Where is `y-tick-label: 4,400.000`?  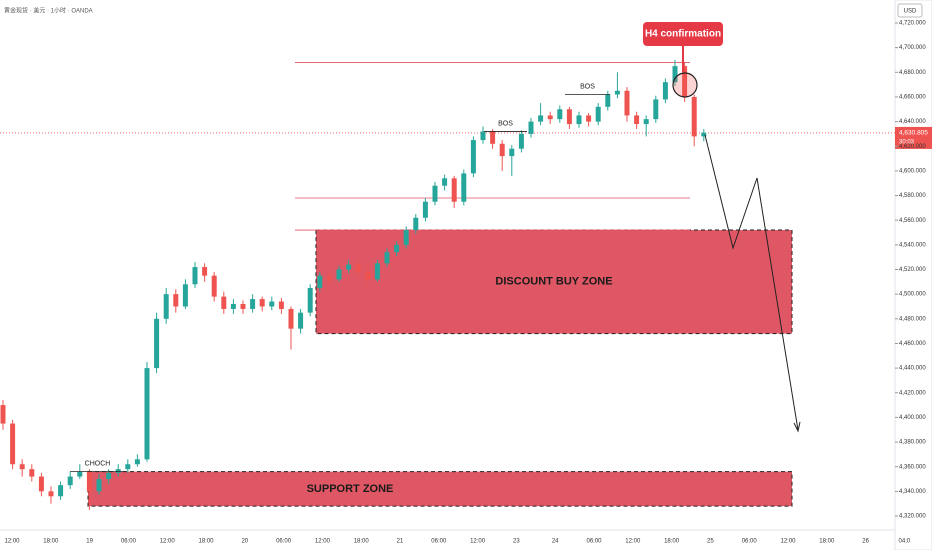
y-tick-label: 4,400.000 is located at coordinates (912, 418).